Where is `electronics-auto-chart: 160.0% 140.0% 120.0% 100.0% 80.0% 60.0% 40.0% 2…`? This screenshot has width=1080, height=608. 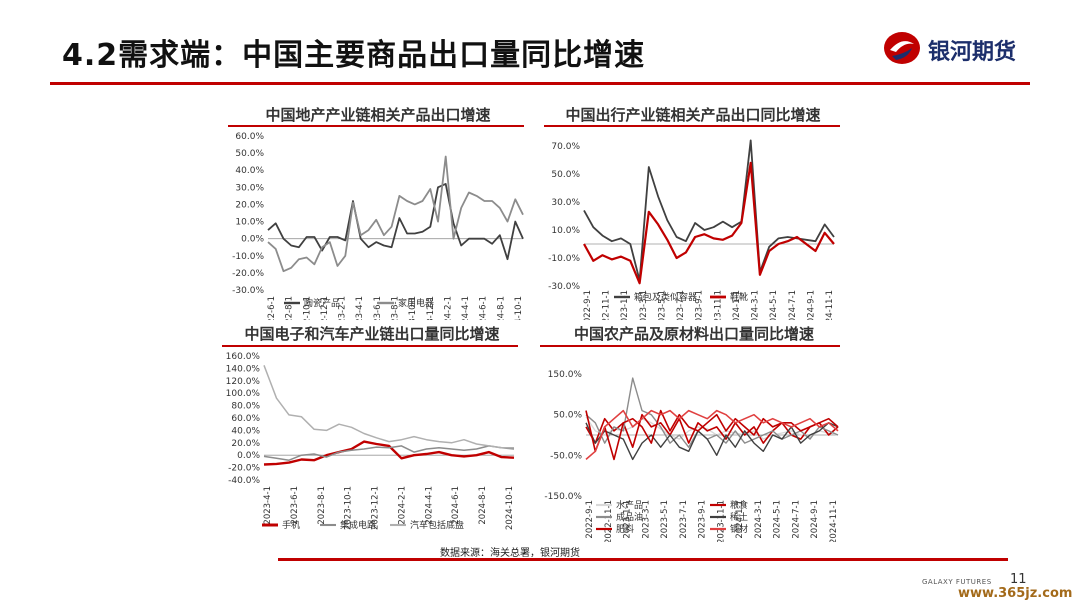
electronics-auto-chart: 160.0% 140.0% 120.0% 100.0% 80.0% 60.0% 40.0% 2… is located at coordinates (370, 441).